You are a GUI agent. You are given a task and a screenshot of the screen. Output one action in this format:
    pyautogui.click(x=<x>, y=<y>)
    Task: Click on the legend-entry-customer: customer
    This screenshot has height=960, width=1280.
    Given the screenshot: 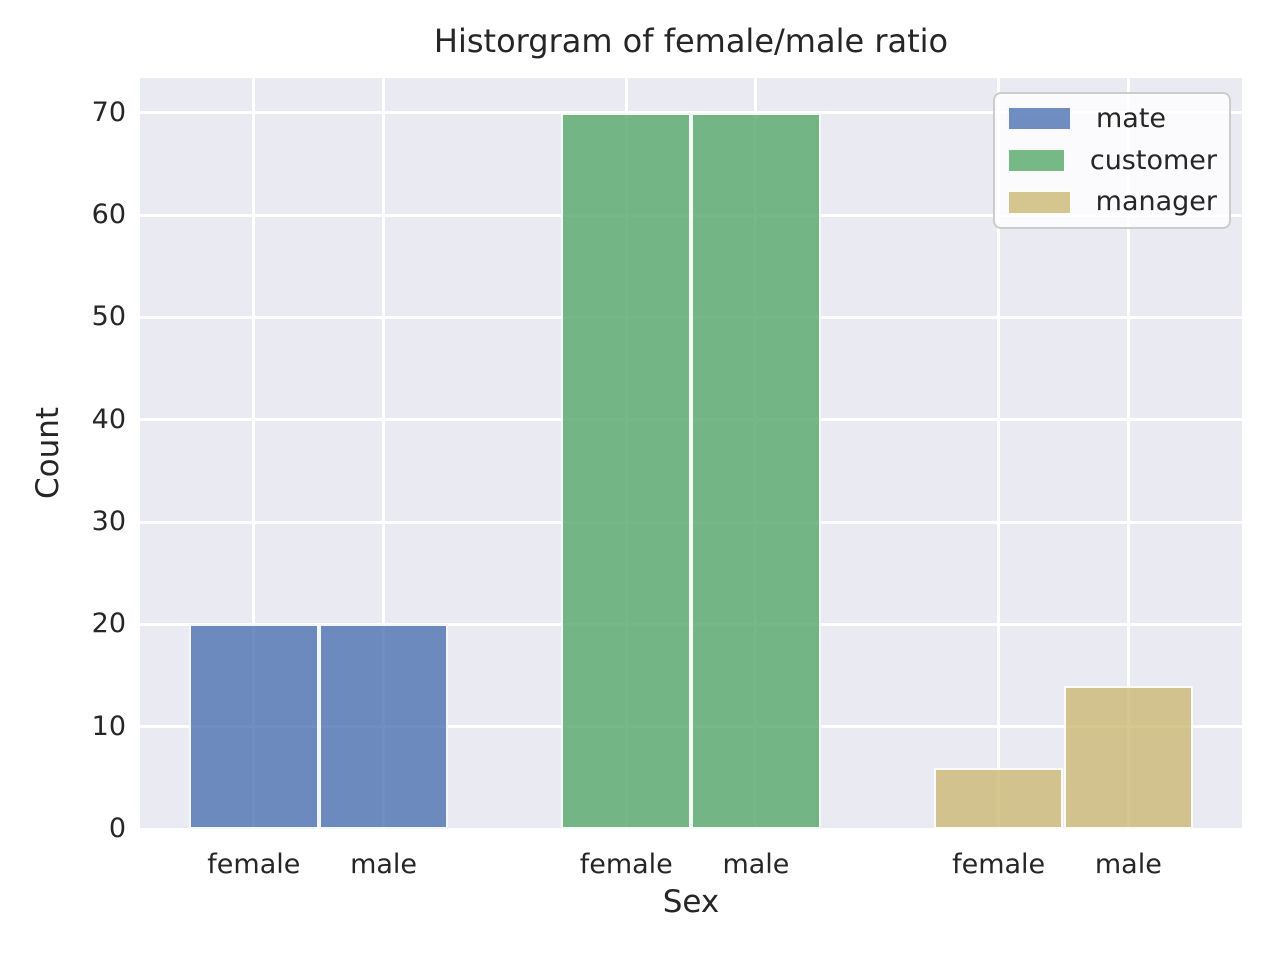 What is the action you would take?
    pyautogui.click(x=1112, y=161)
    